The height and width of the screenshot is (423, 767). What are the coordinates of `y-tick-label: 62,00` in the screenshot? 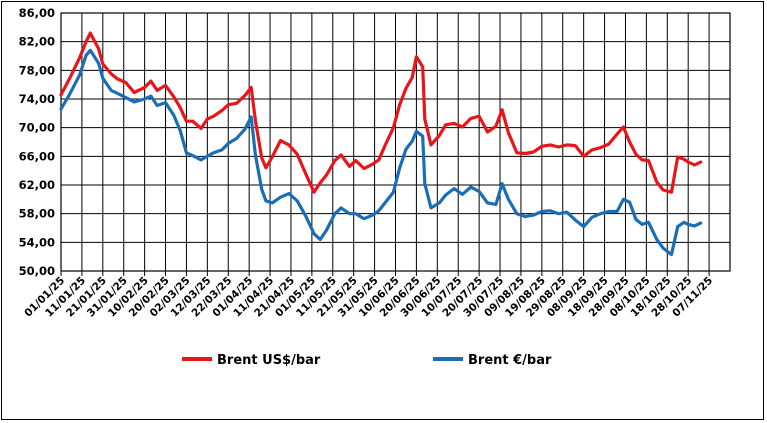 It's located at (37, 185).